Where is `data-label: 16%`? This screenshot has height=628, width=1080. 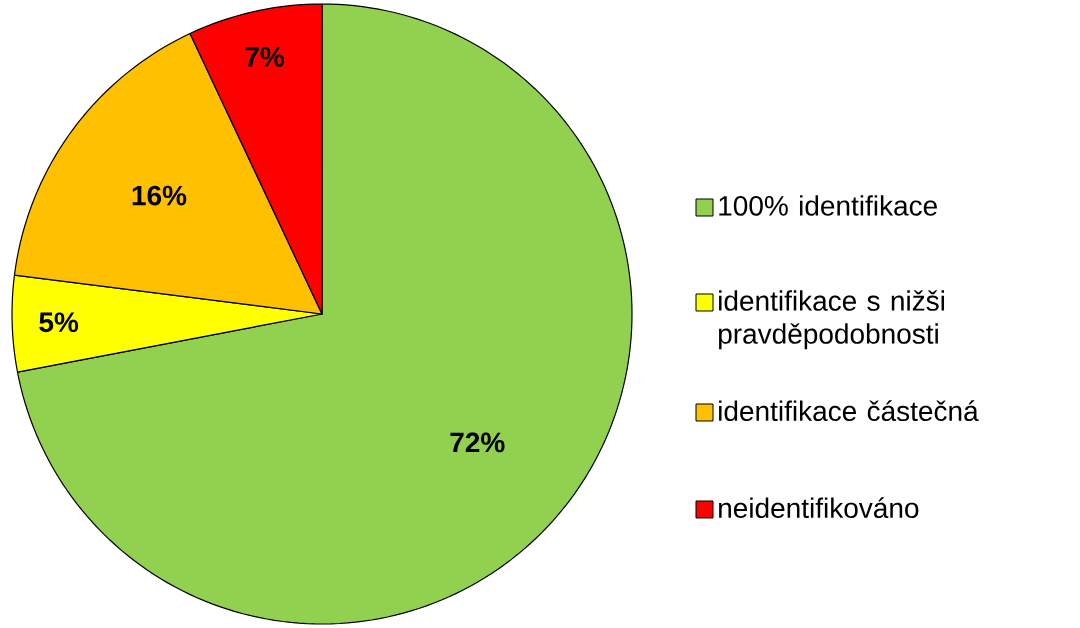
data-label: 16% is located at coordinates (159, 195).